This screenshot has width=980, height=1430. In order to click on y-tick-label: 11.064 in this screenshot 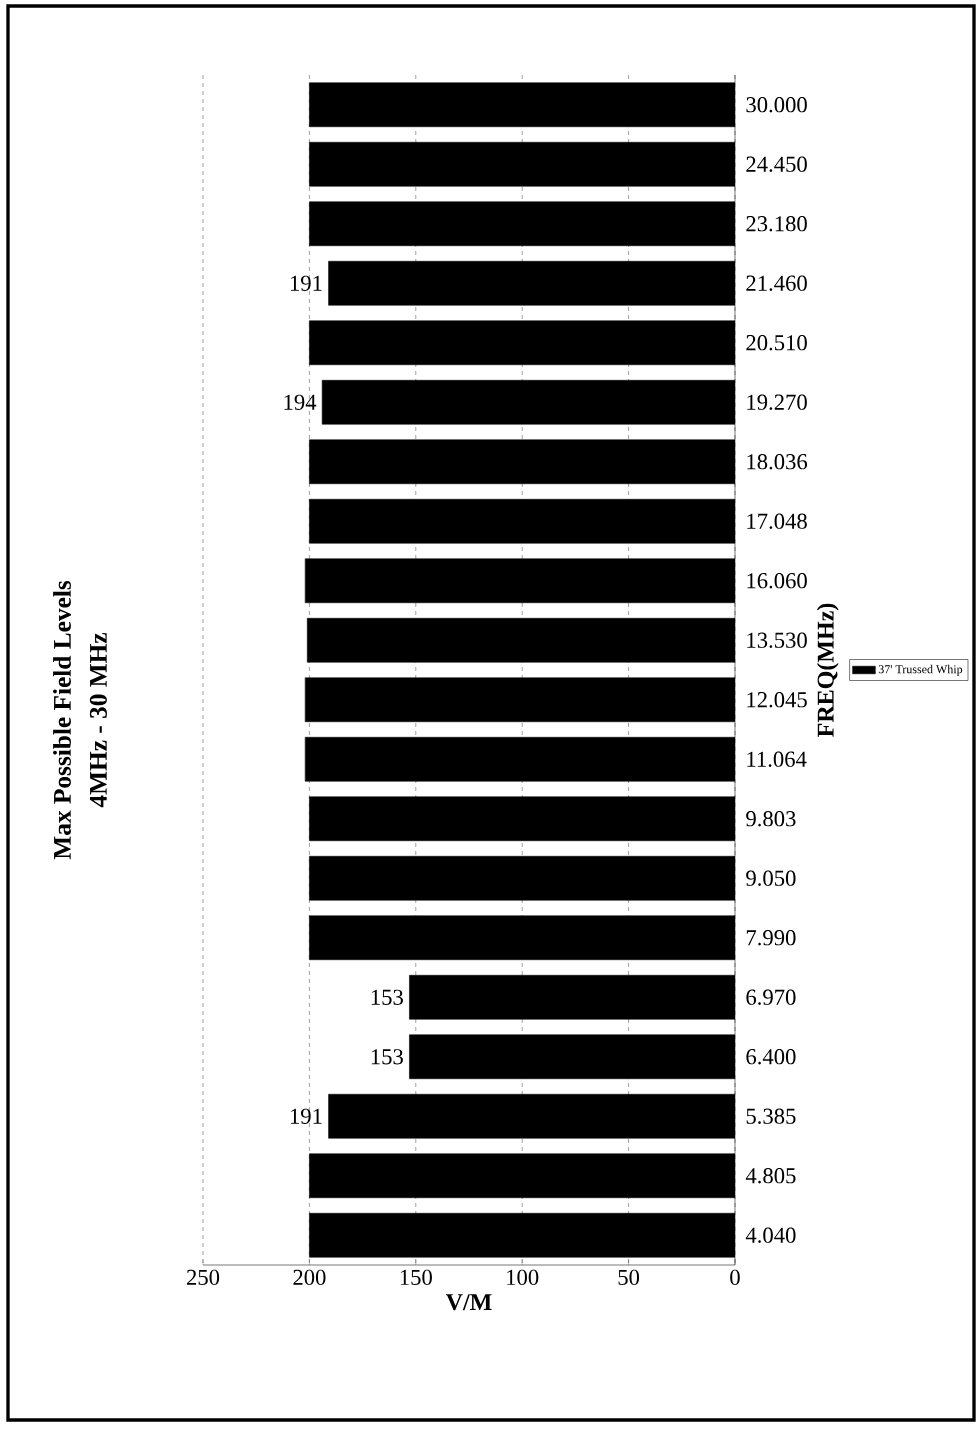, I will do `click(777, 759)`.